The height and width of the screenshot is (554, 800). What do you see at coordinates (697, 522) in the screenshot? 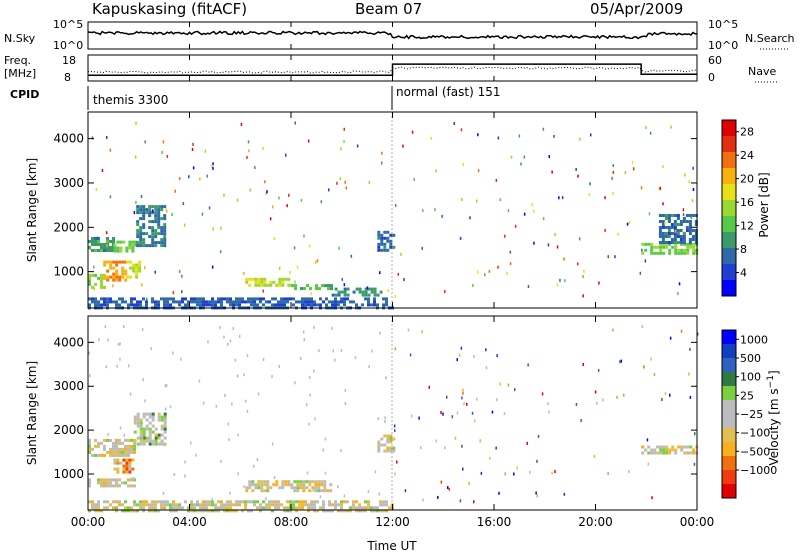
I see `x-tick-label: 00:00` at bounding box center [697, 522].